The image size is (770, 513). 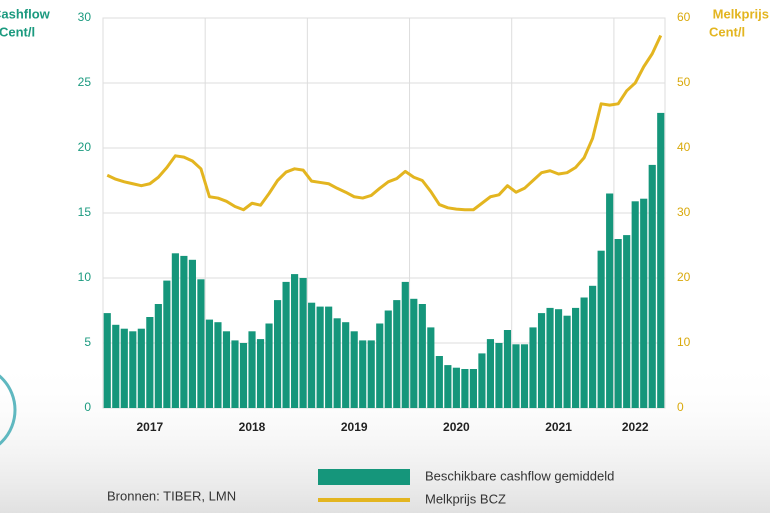 What do you see at coordinates (85, 17) in the screenshot?
I see `y-tick-label: 30` at bounding box center [85, 17].